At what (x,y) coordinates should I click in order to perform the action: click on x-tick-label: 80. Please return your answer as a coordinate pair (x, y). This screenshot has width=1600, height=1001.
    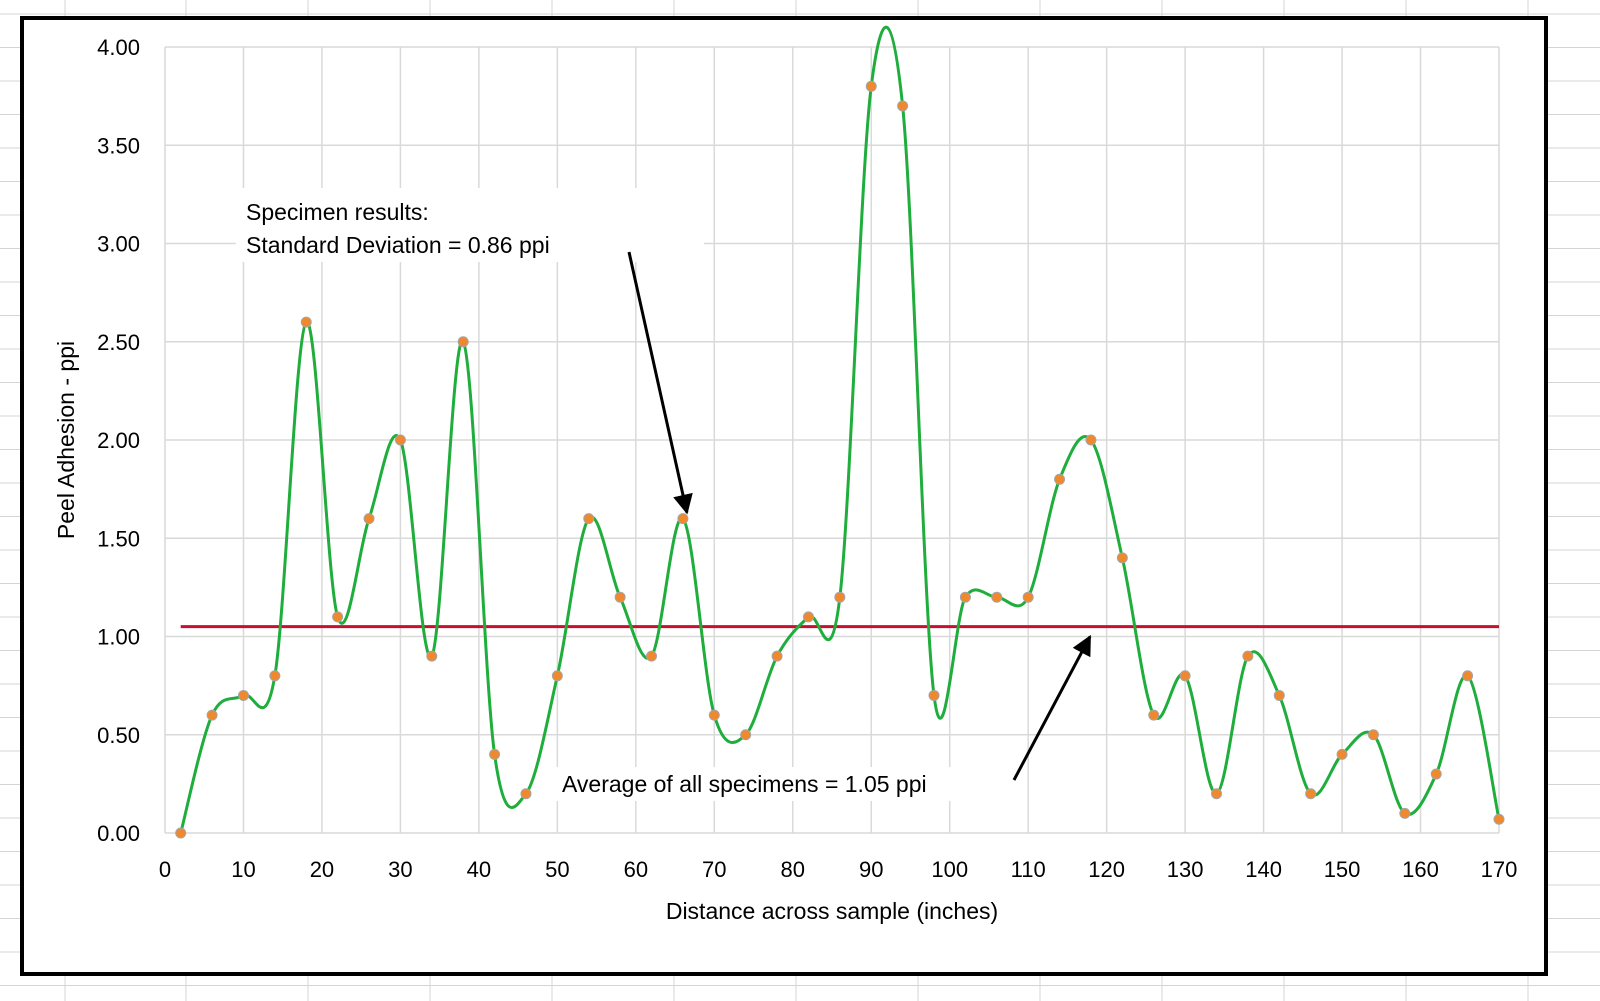
    Looking at the image, I should click on (793, 869).